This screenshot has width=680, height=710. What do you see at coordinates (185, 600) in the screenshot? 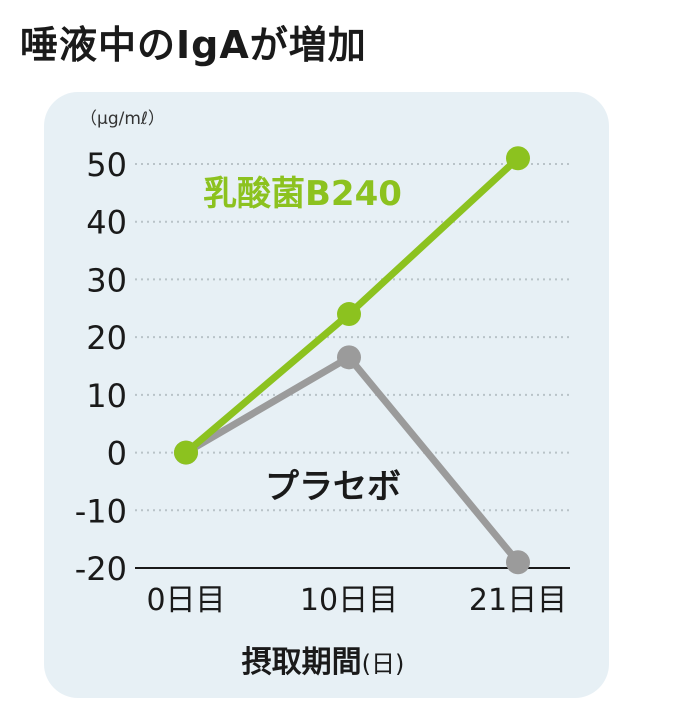
I see `x-tick-label: 0日目` at bounding box center [185, 600].